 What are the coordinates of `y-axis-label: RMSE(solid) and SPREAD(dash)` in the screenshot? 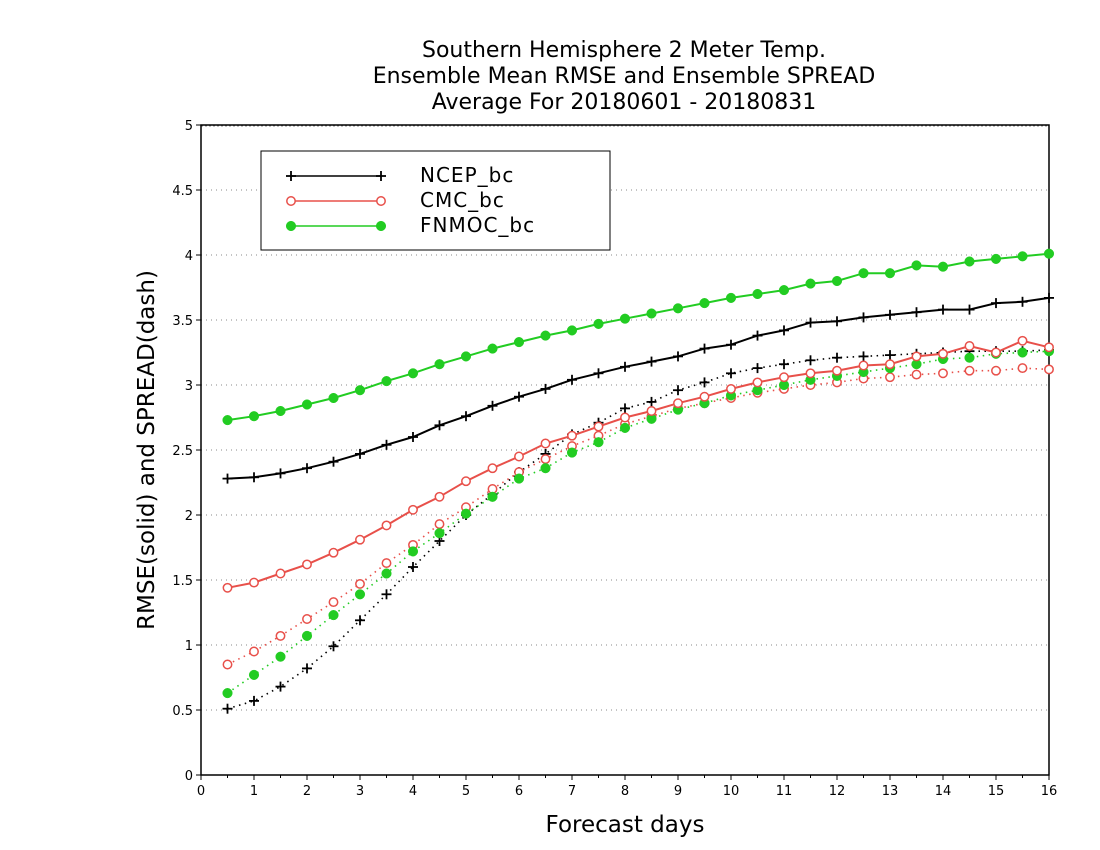 It's located at (147, 450).